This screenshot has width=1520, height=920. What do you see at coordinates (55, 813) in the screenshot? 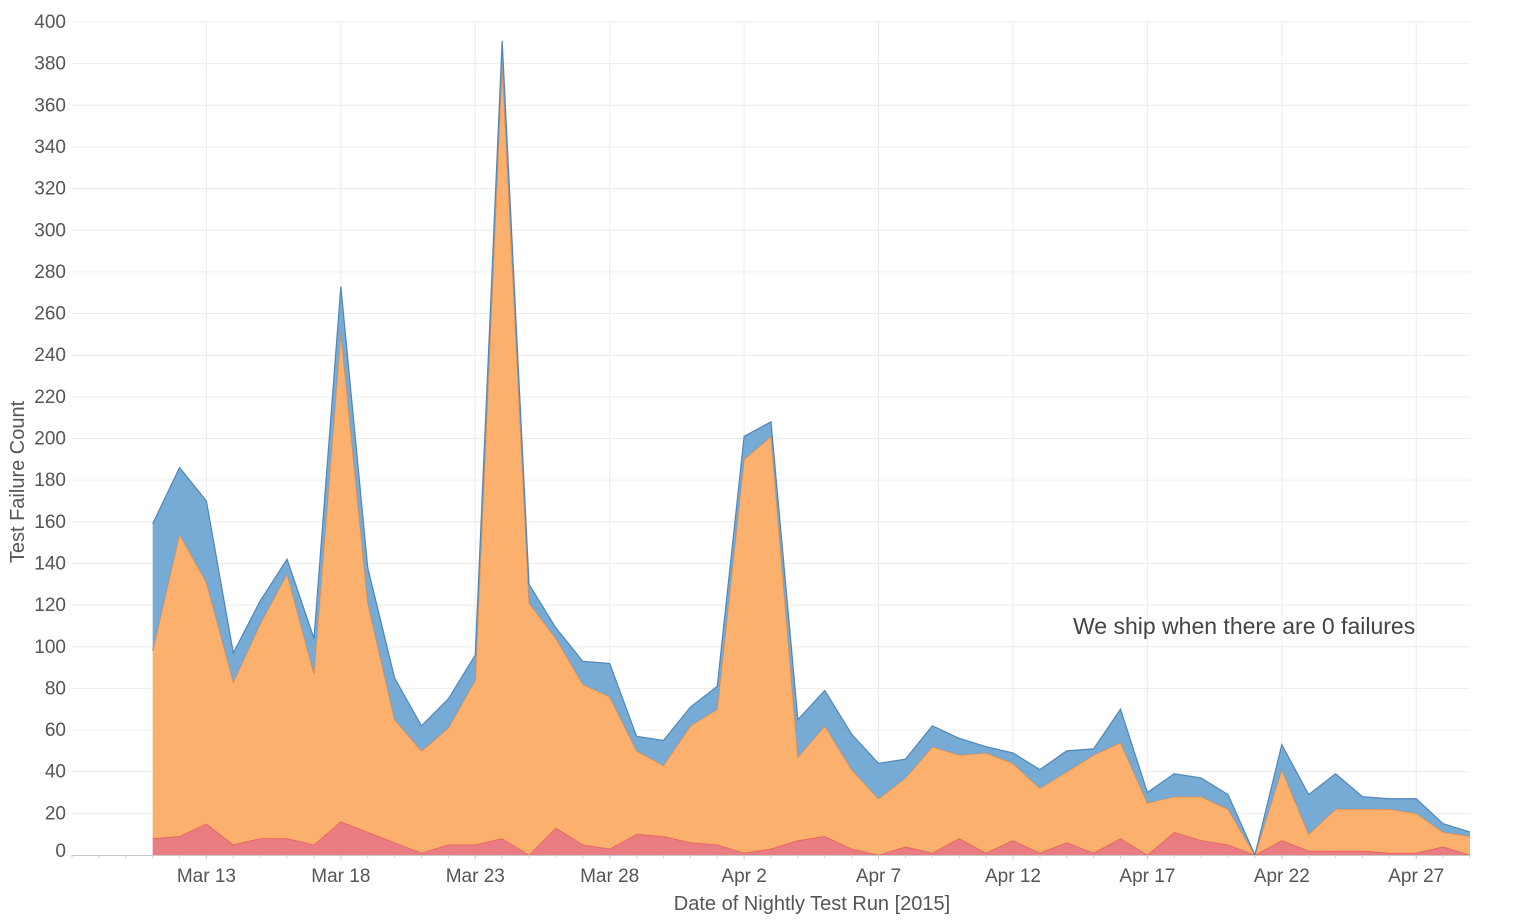
I see `y-tick-label: 20` at bounding box center [55, 813].